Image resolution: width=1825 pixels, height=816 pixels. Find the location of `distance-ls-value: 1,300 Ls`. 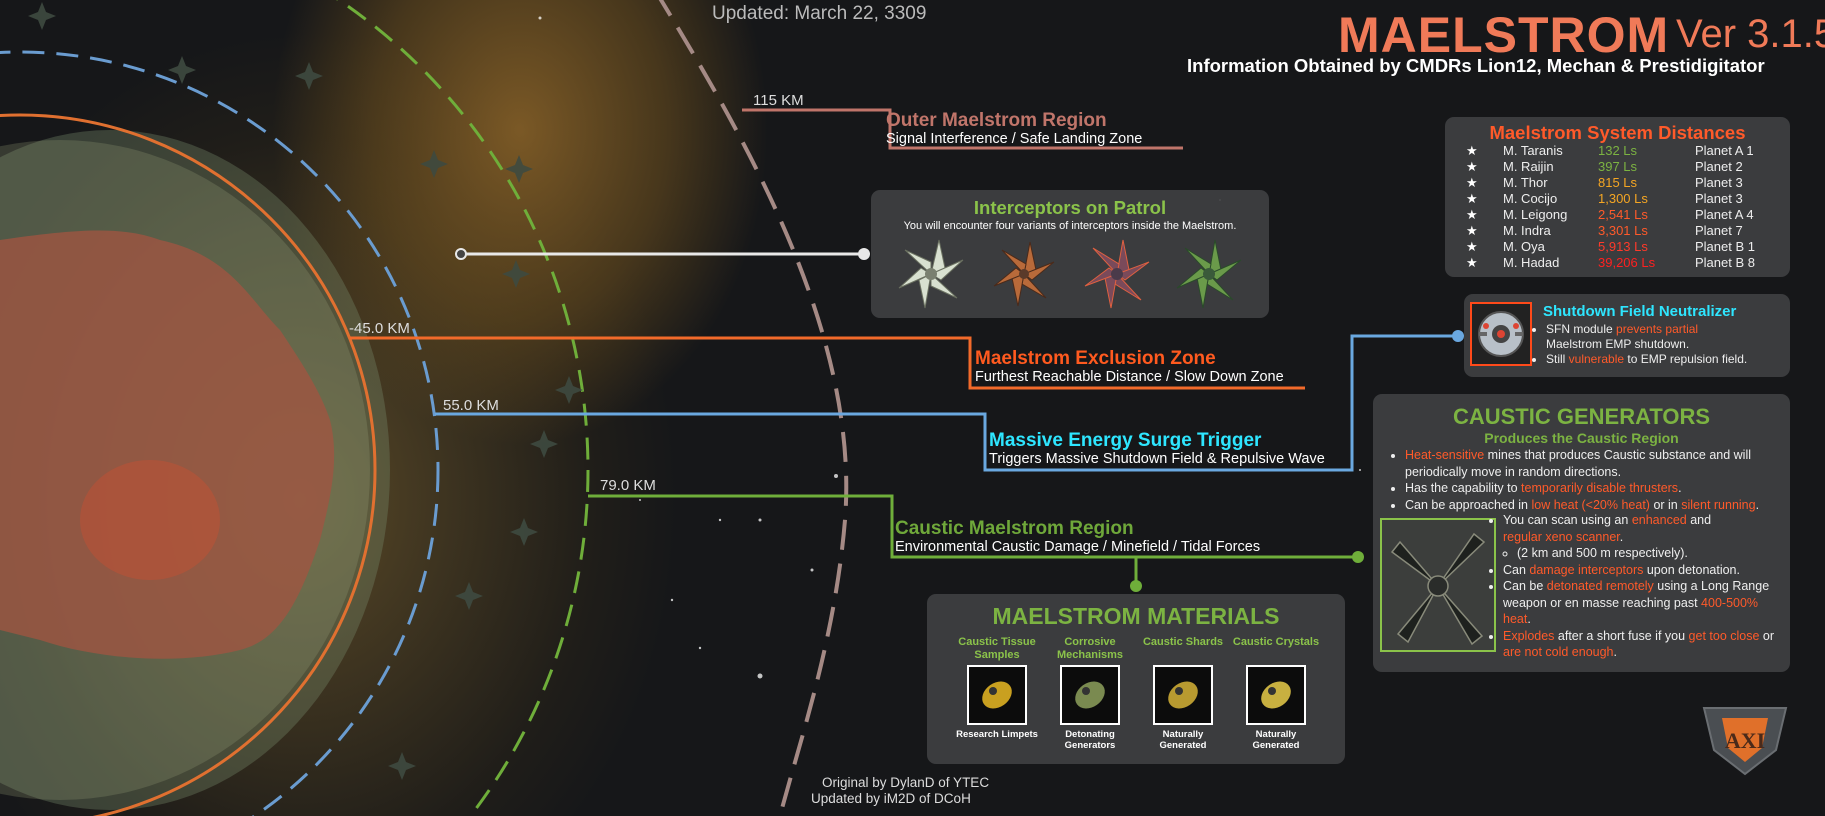

distance-ls-value: 1,300 Ls is located at coordinates (1623, 198).